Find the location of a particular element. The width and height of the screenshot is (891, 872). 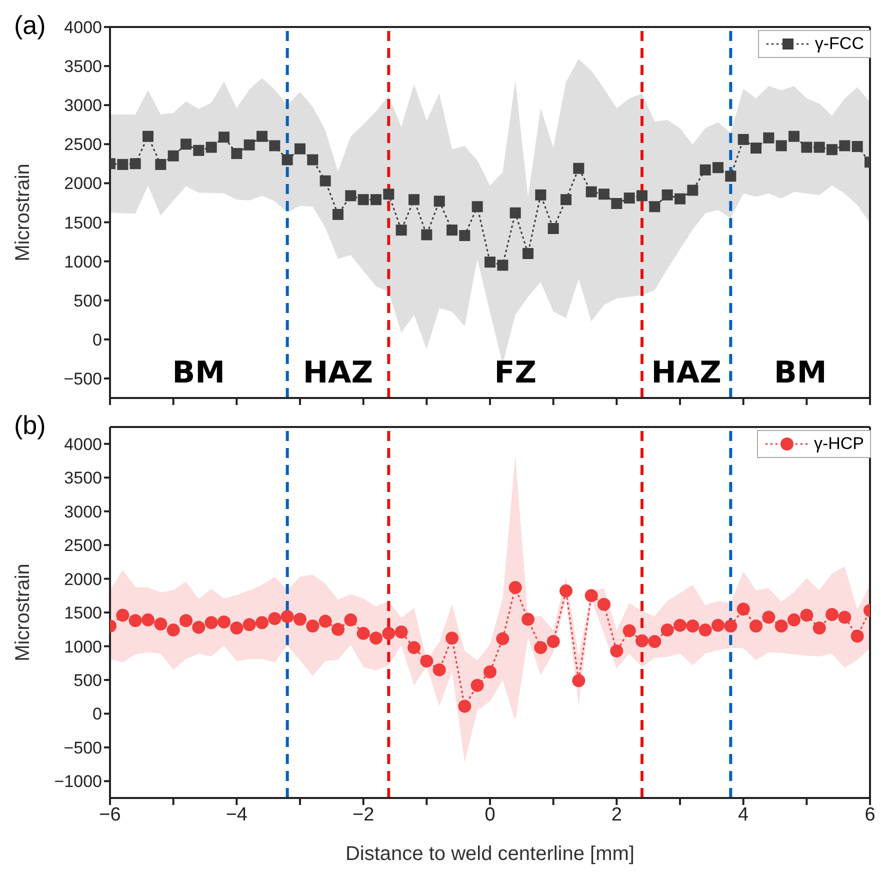

x-tick-label: 0 is located at coordinates (490, 815).